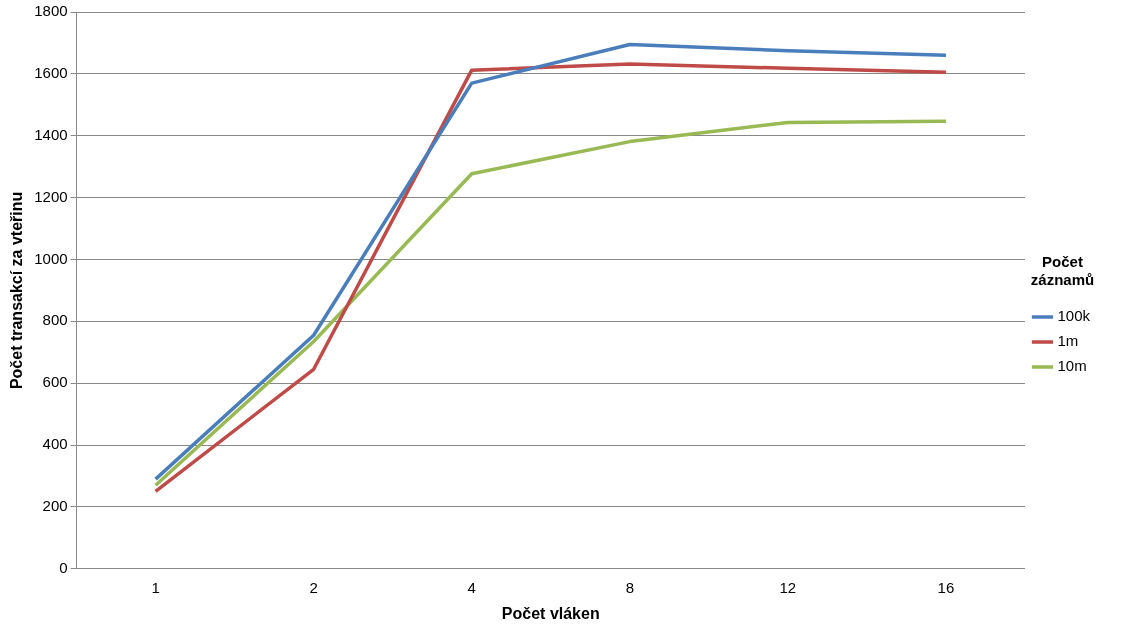 The image size is (1130, 632). Describe the element at coordinates (55, 382) in the screenshot. I see `y-tick-label: 600` at that location.